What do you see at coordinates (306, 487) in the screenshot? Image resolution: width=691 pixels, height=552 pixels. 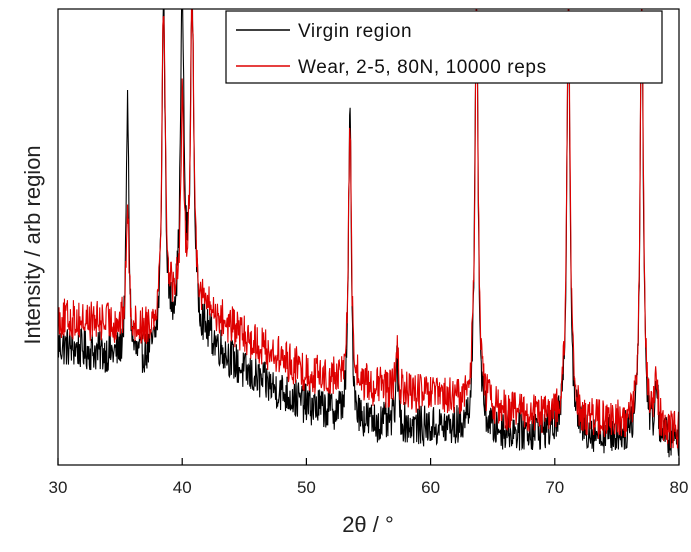 I see `x-tick-label: 50` at bounding box center [306, 487].